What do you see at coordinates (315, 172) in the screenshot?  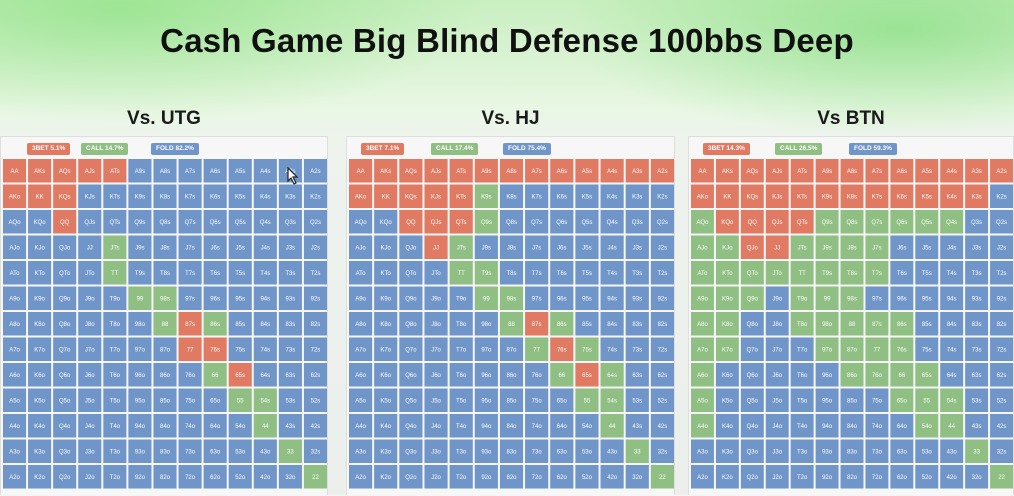 I see `hand-cell-label: A2s` at bounding box center [315, 172].